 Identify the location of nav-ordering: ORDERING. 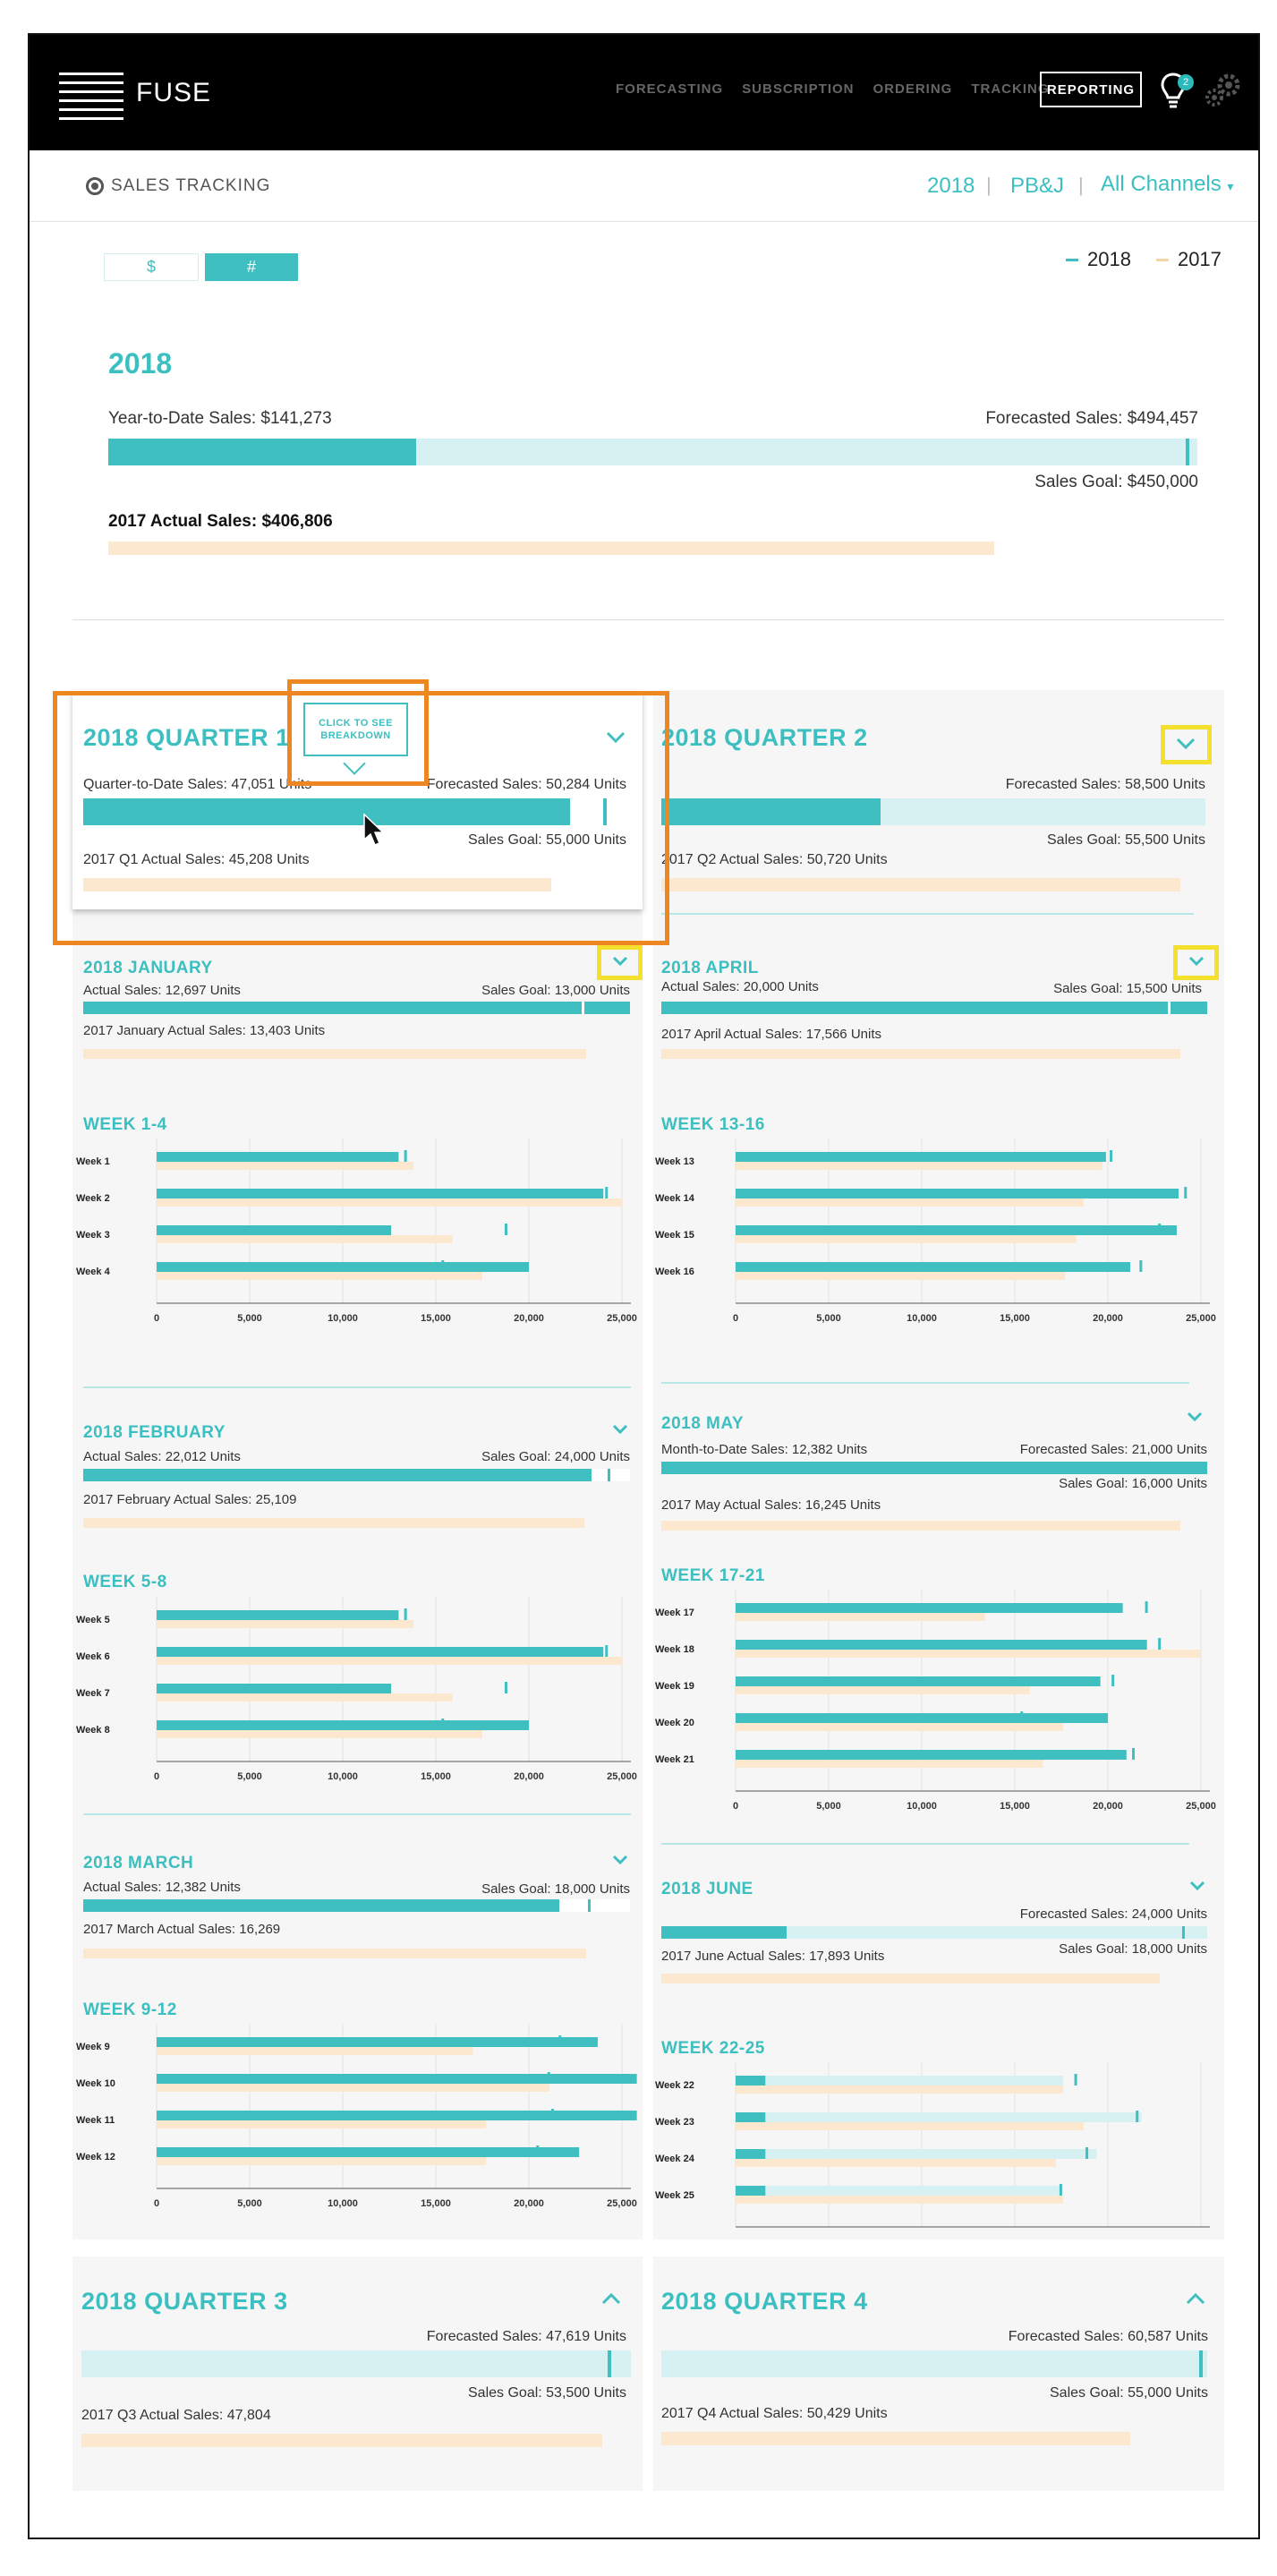
(913, 89).